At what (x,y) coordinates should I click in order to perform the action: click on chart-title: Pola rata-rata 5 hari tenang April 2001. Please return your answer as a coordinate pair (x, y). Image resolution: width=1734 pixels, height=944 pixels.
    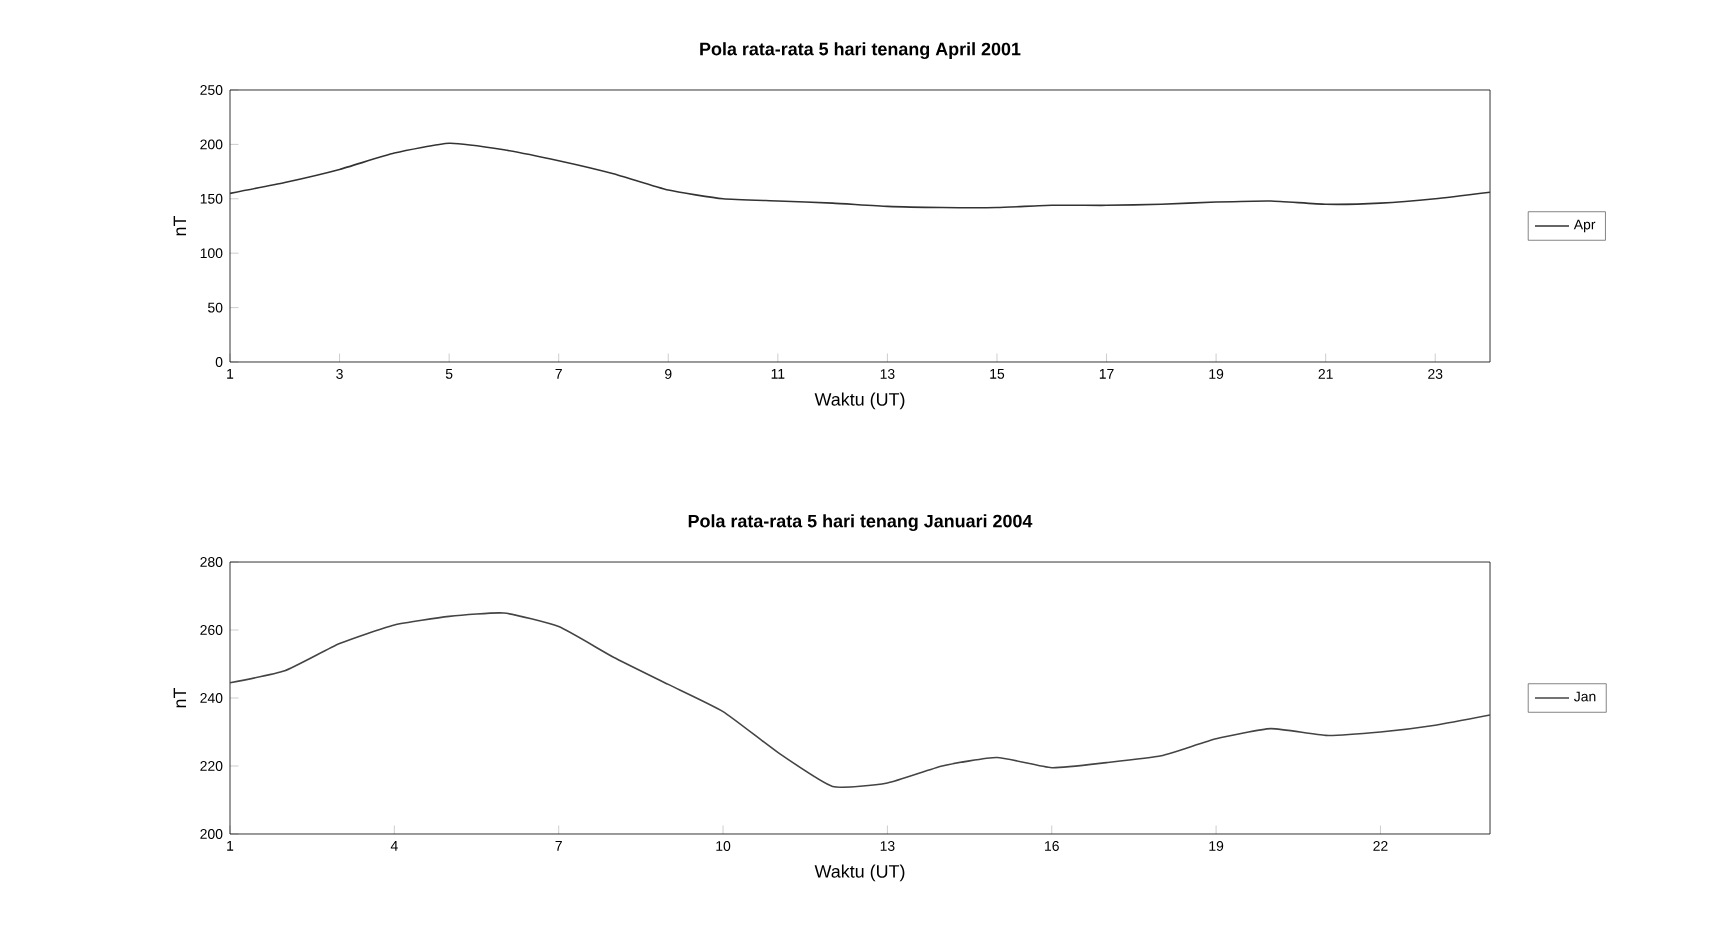
    Looking at the image, I should click on (860, 51).